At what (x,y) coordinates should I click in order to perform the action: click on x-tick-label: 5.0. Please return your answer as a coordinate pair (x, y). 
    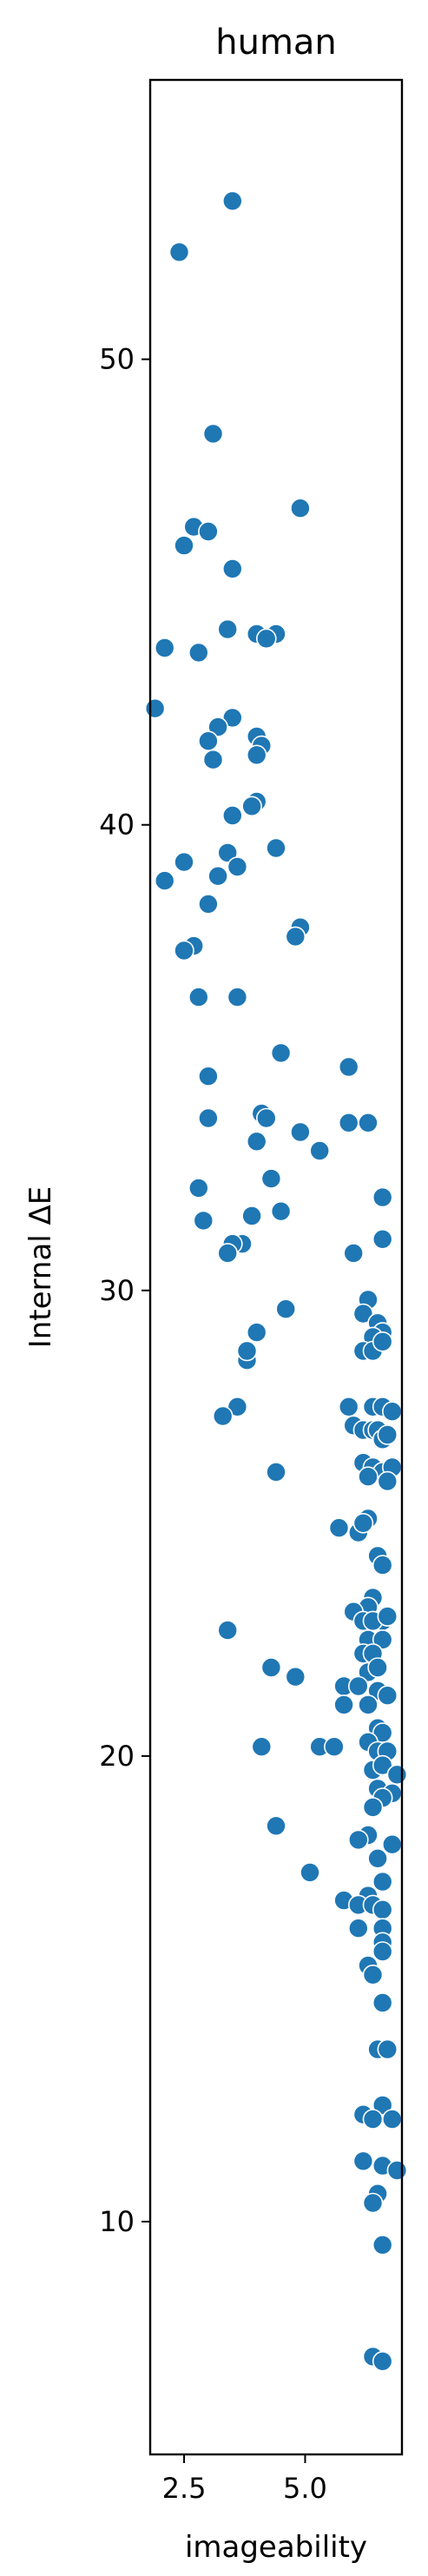
    Looking at the image, I should click on (305, 2488).